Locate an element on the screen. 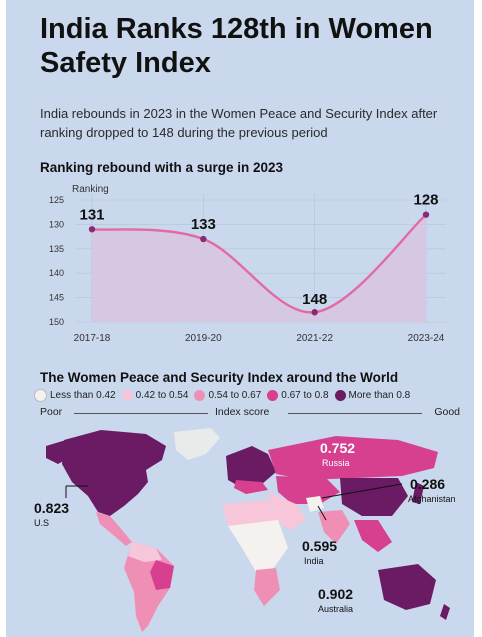 The width and height of the screenshot is (482, 637). x-tick-label: 2019-20 is located at coordinates (203, 338).